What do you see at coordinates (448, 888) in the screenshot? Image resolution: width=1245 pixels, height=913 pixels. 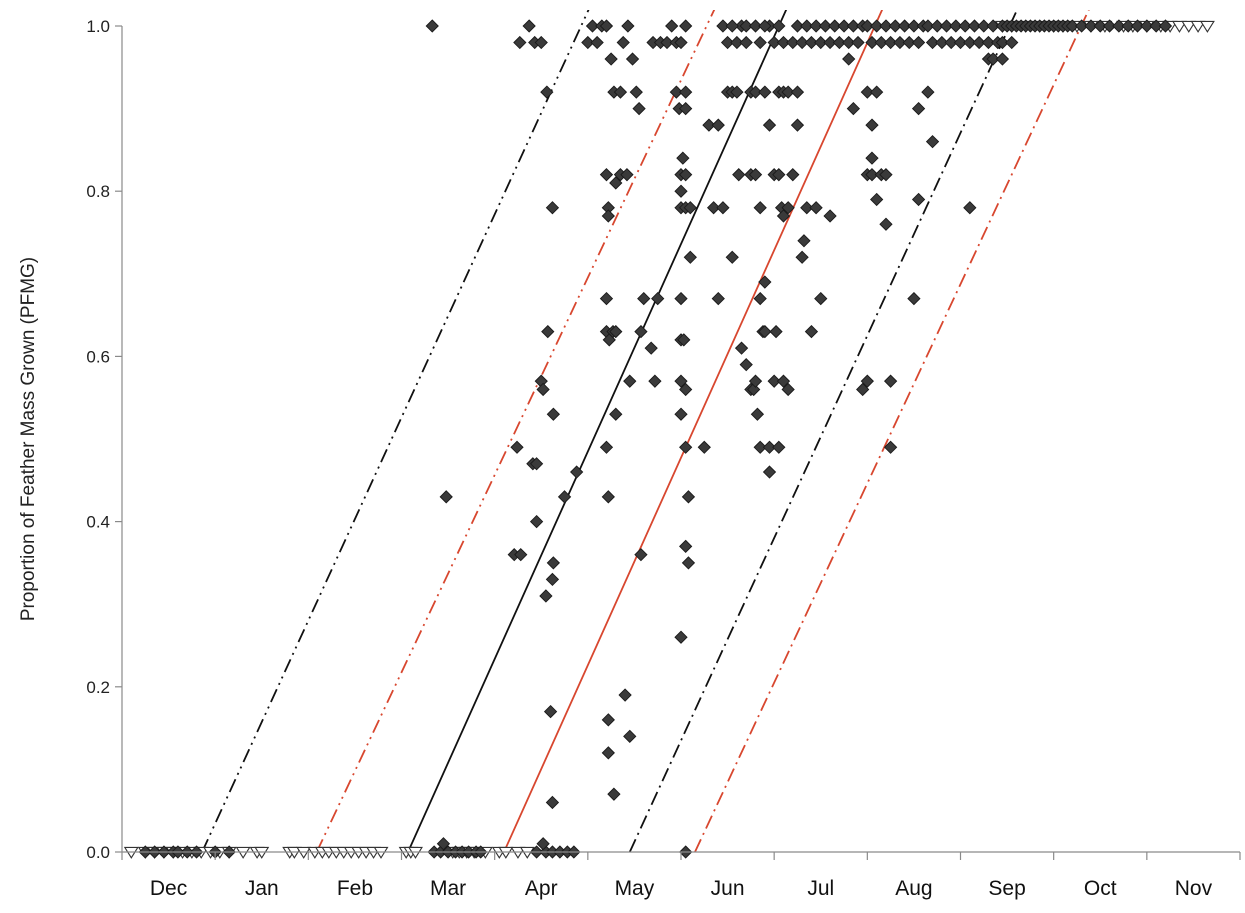 I see `x-tick-label-mar: Mar` at bounding box center [448, 888].